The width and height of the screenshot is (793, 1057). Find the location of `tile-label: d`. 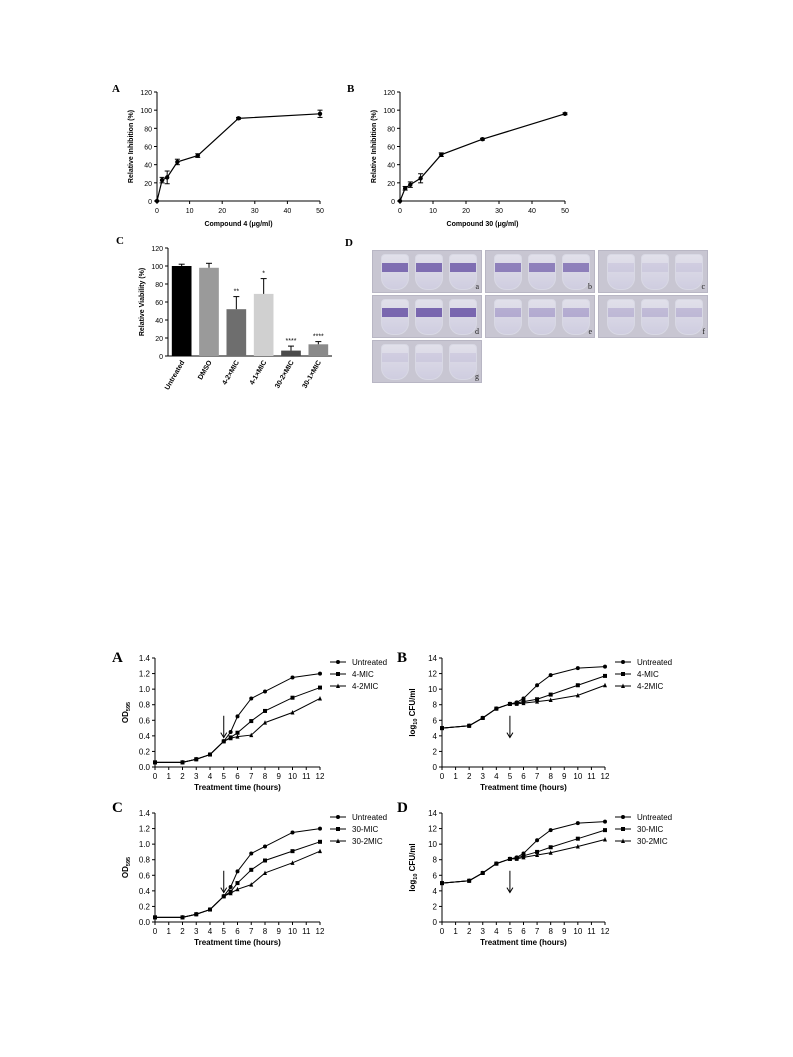

tile-label: d is located at coordinates (477, 331).